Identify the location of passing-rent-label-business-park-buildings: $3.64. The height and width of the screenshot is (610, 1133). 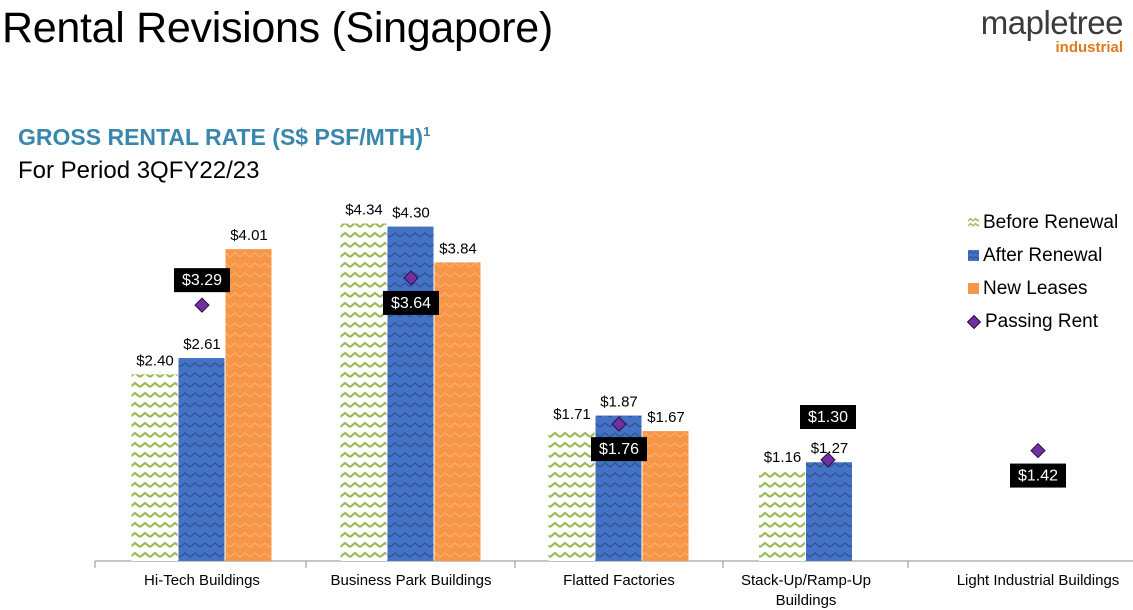
(411, 303).